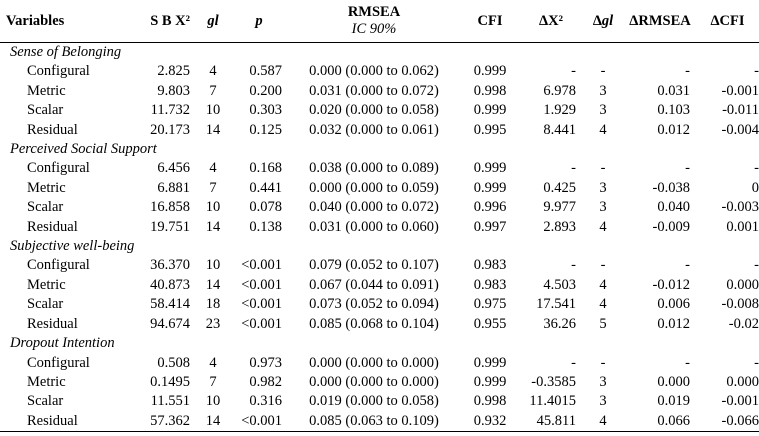  What do you see at coordinates (173, 168) in the screenshot?
I see `cell-sbx2: 6.456` at bounding box center [173, 168].